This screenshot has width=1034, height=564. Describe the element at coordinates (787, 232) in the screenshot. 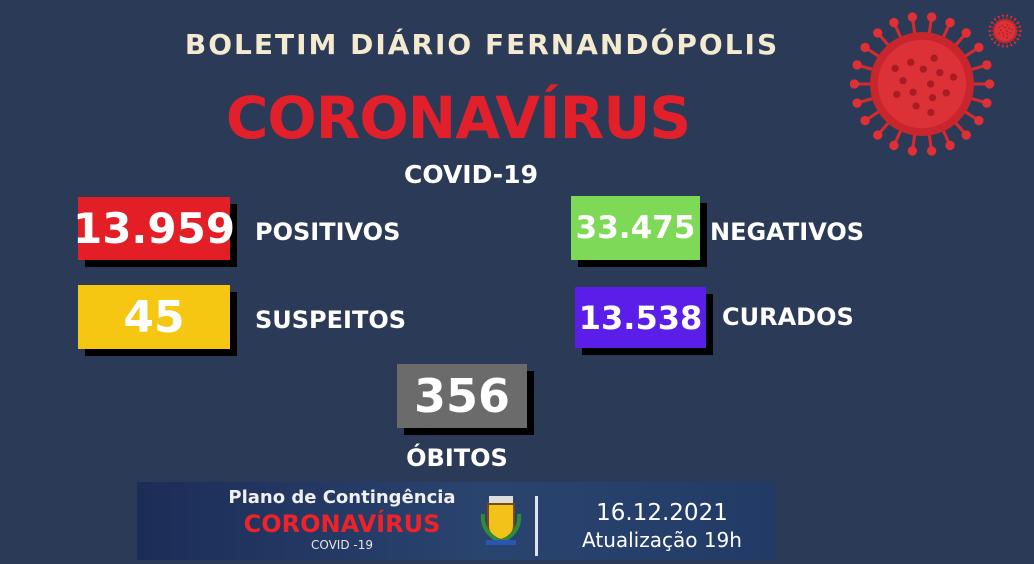

I see `negativos-label: NEGATIVOS` at that location.